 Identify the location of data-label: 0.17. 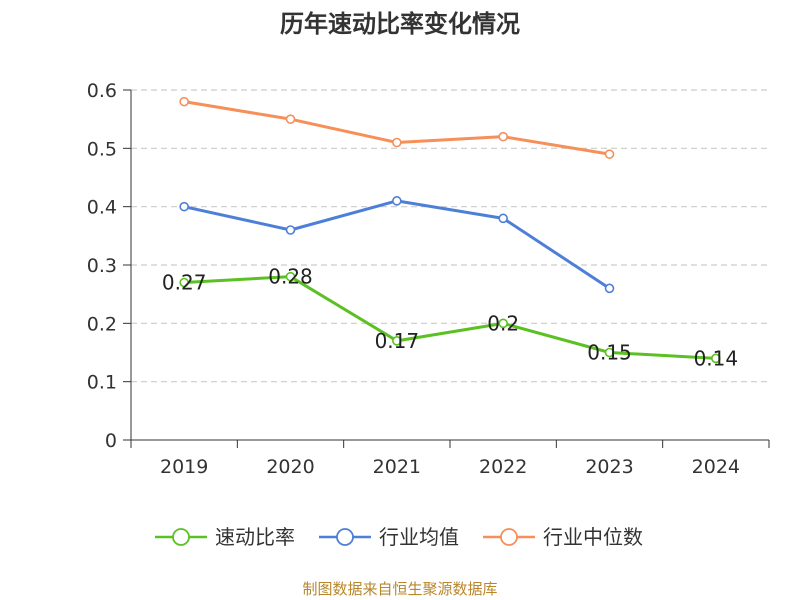
(397, 341).